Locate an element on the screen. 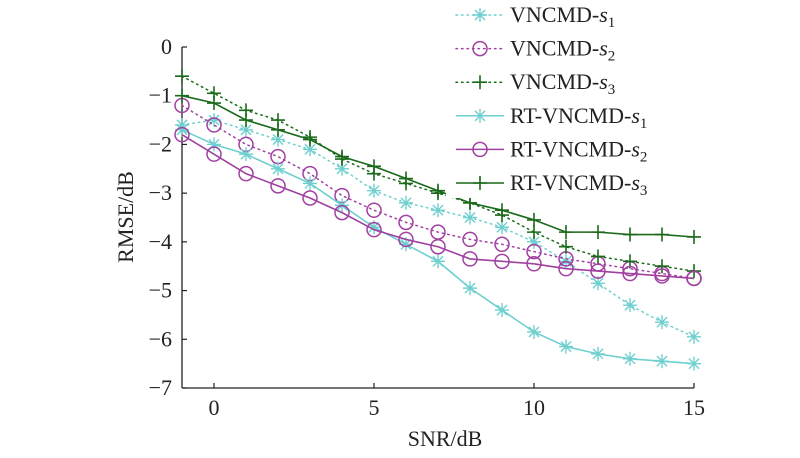 This screenshot has width=800, height=458. x-tick-label: 5 is located at coordinates (374, 407).